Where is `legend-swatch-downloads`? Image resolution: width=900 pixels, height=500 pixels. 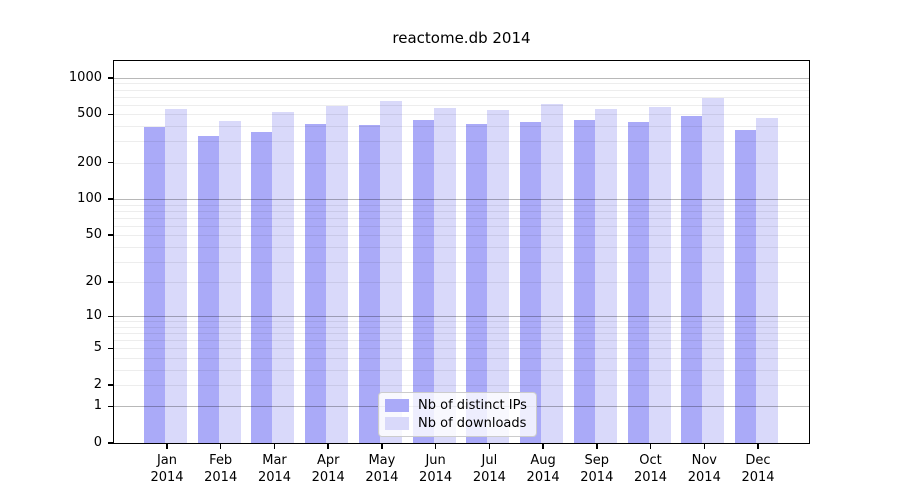
legend-swatch-downloads is located at coordinates (397, 423).